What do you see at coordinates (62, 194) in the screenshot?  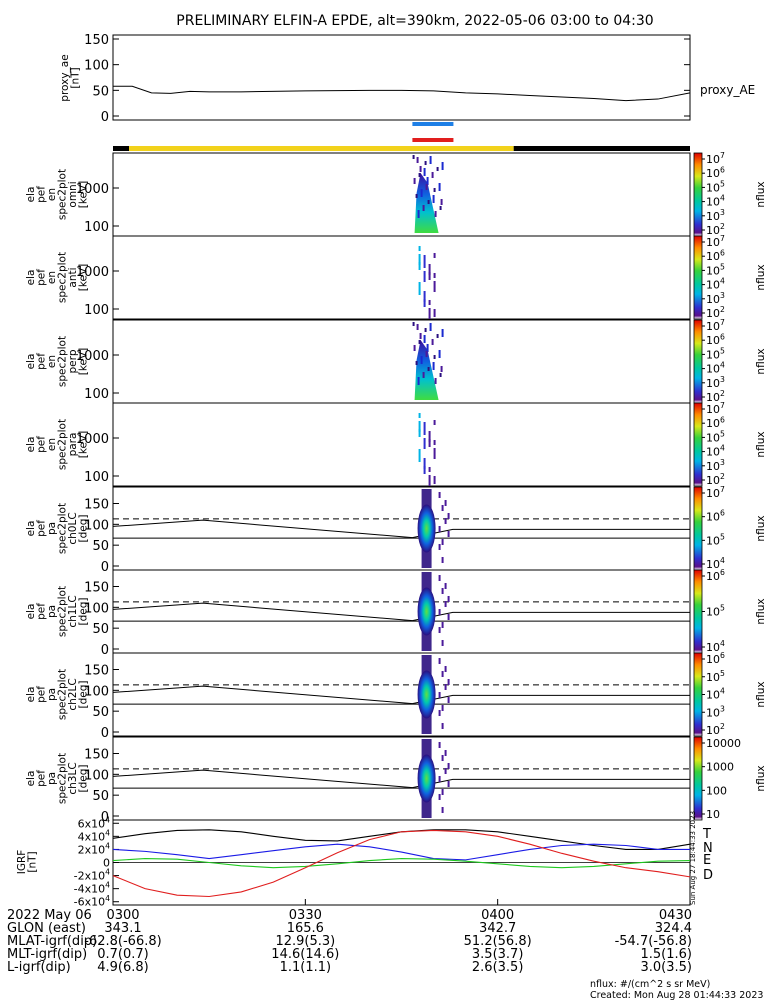 I see `spectrogram-ylabel-omni-line: spec2plot` at bounding box center [62, 194].